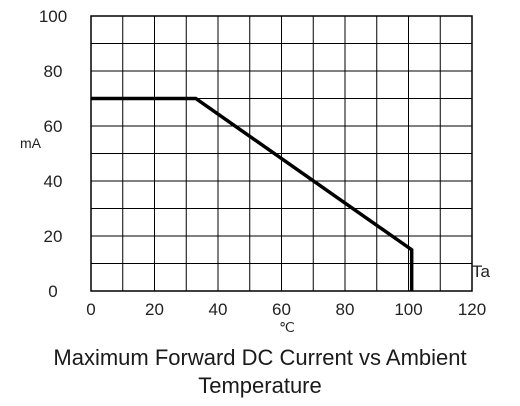 Image resolution: width=520 pixels, height=406 pixels. Describe the element at coordinates (53, 154) in the screenshot. I see `y-tick-labels: 0 20 40 60 80 100` at that location.